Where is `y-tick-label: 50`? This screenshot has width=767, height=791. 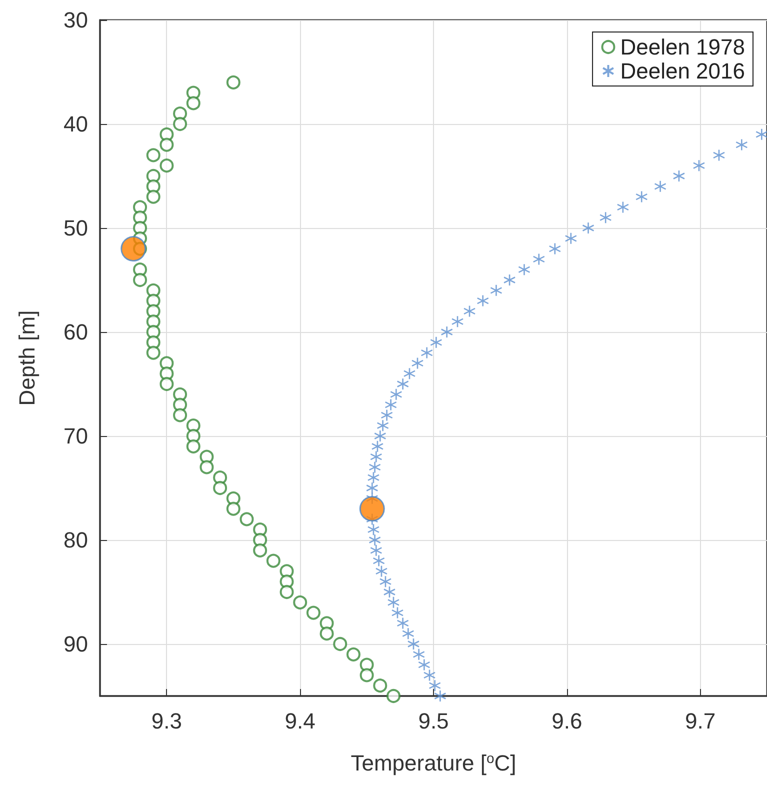
y-tick-label: 50 is located at coordinates (76, 228).